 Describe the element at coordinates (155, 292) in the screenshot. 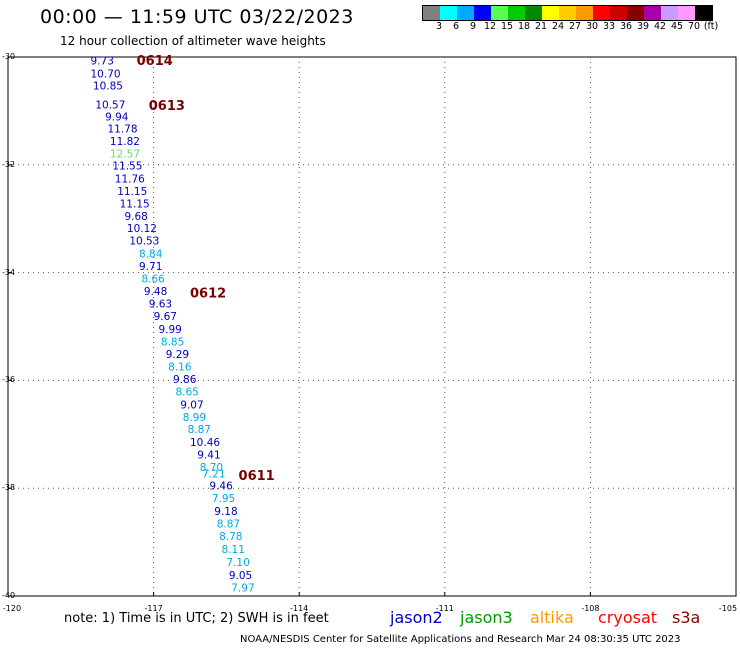

I see `wave-height-value: 9.48` at that location.